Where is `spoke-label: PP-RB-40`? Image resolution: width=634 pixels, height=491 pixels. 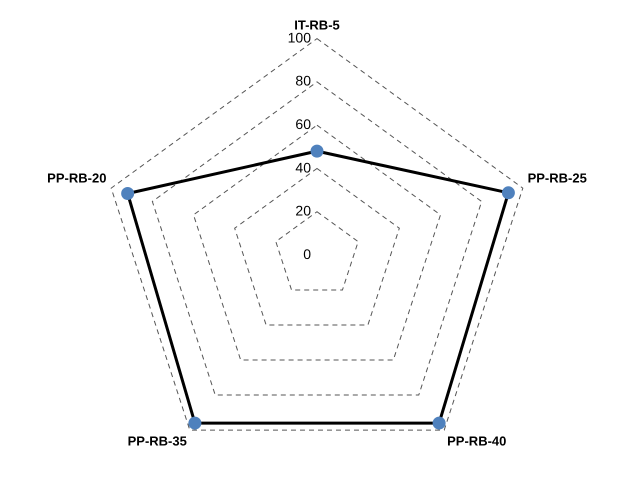
spoke-label: PP-RB-40 is located at coordinates (476, 440).